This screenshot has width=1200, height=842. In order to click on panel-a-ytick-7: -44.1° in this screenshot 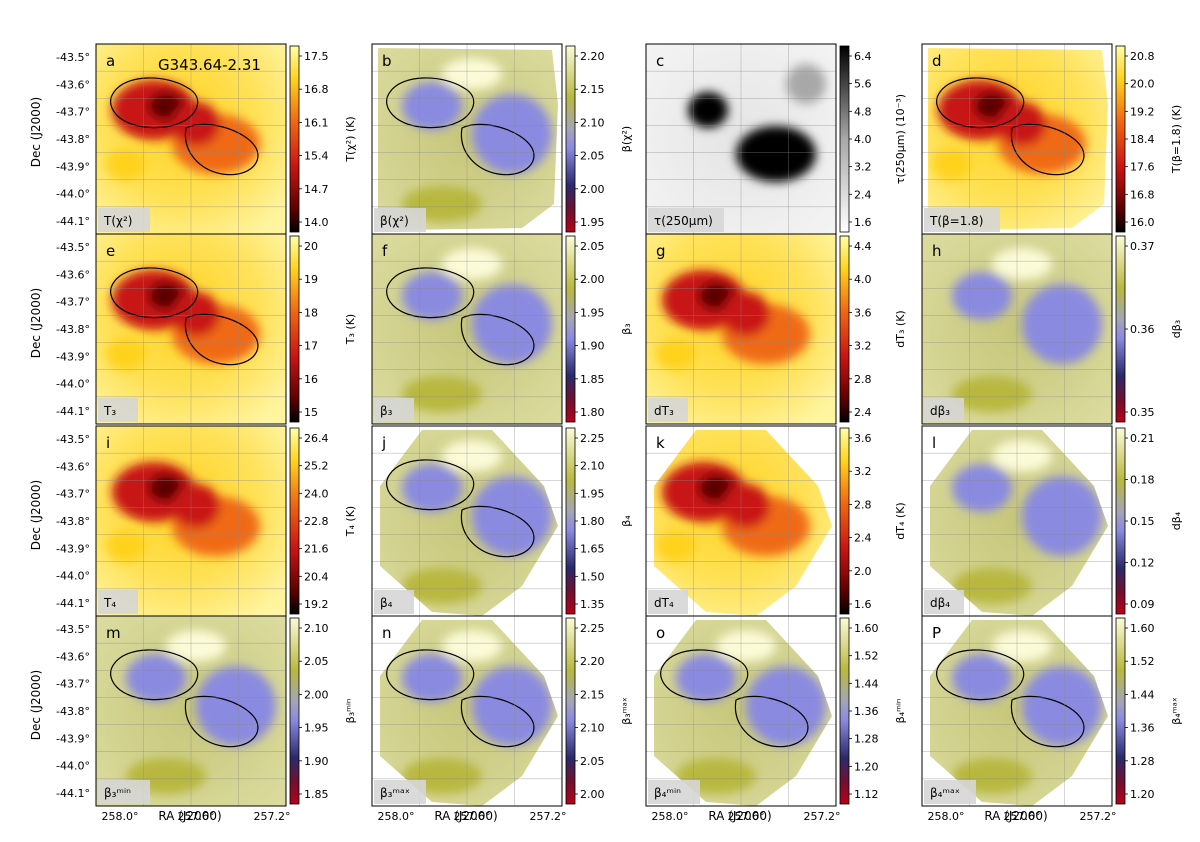, I will do `click(73, 221)`.